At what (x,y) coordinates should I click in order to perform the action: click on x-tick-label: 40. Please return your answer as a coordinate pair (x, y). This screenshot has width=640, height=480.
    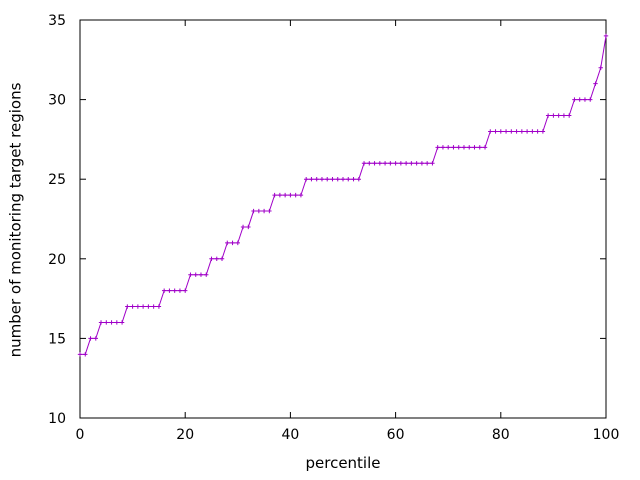
    Looking at the image, I should click on (290, 435).